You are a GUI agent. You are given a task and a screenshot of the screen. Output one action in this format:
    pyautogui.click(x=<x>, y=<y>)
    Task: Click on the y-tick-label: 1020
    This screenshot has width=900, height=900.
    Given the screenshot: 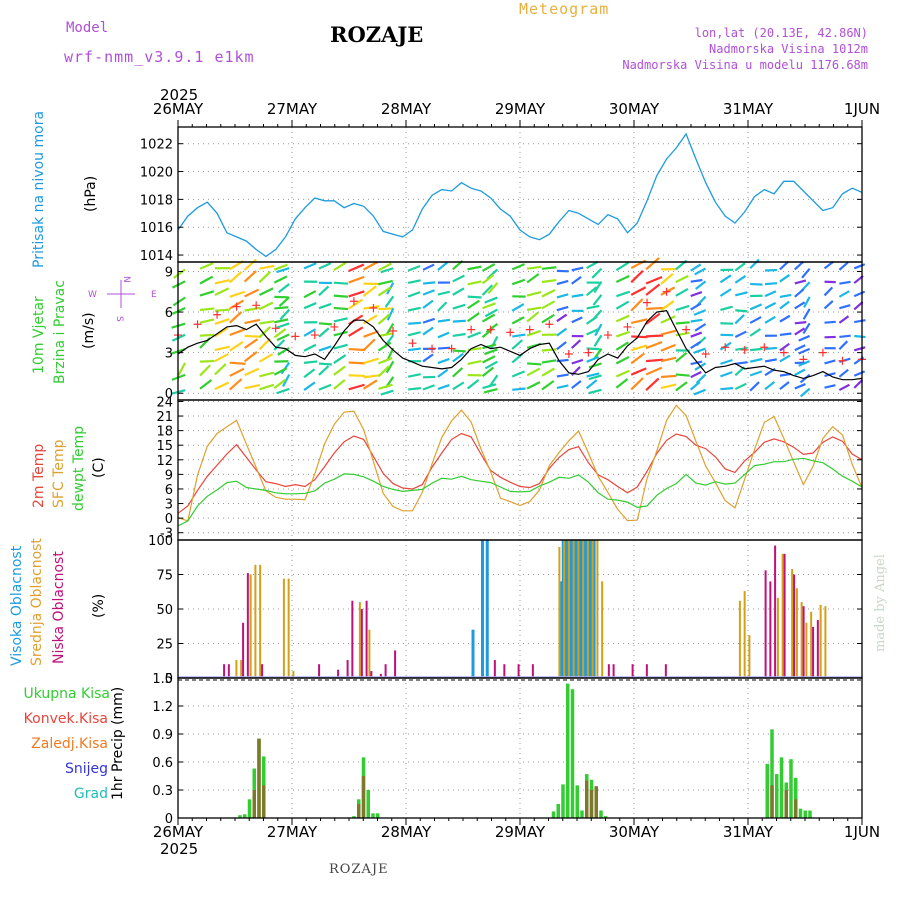 What is the action you would take?
    pyautogui.click(x=156, y=173)
    